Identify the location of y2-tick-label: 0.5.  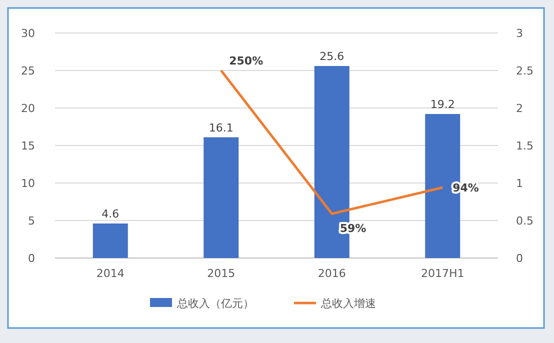
(525, 221).